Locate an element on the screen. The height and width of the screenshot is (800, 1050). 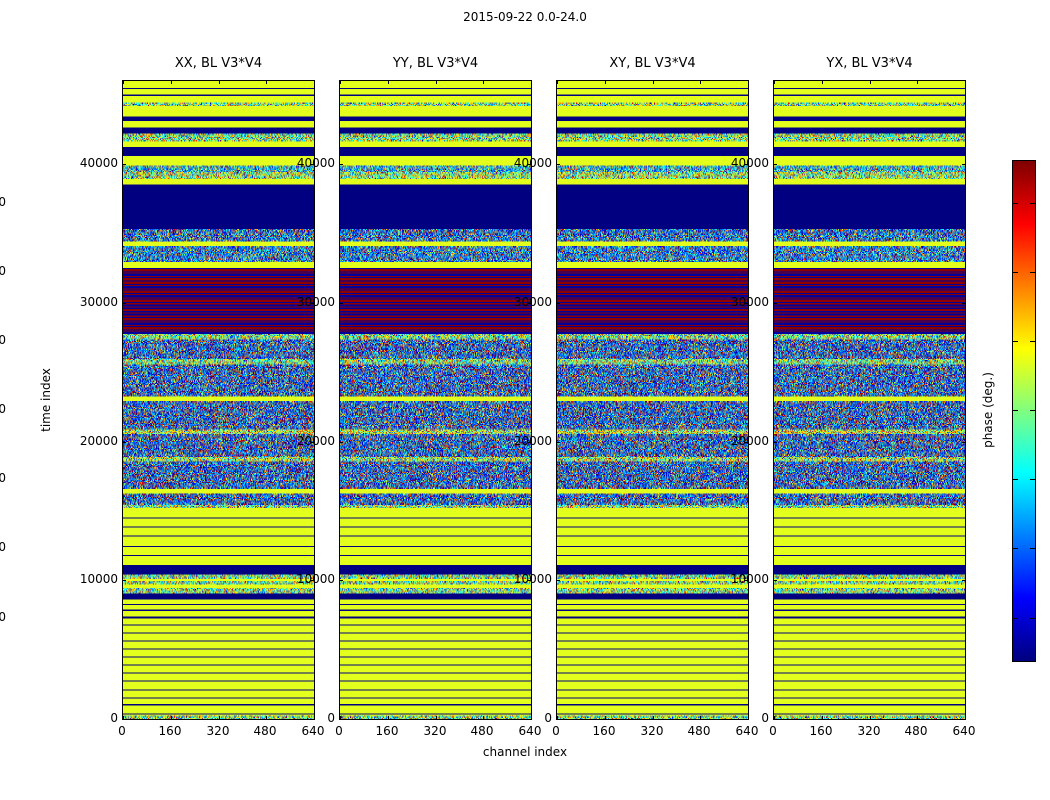
subplot-title: YX, BL V3*V4 is located at coordinates (869, 63).